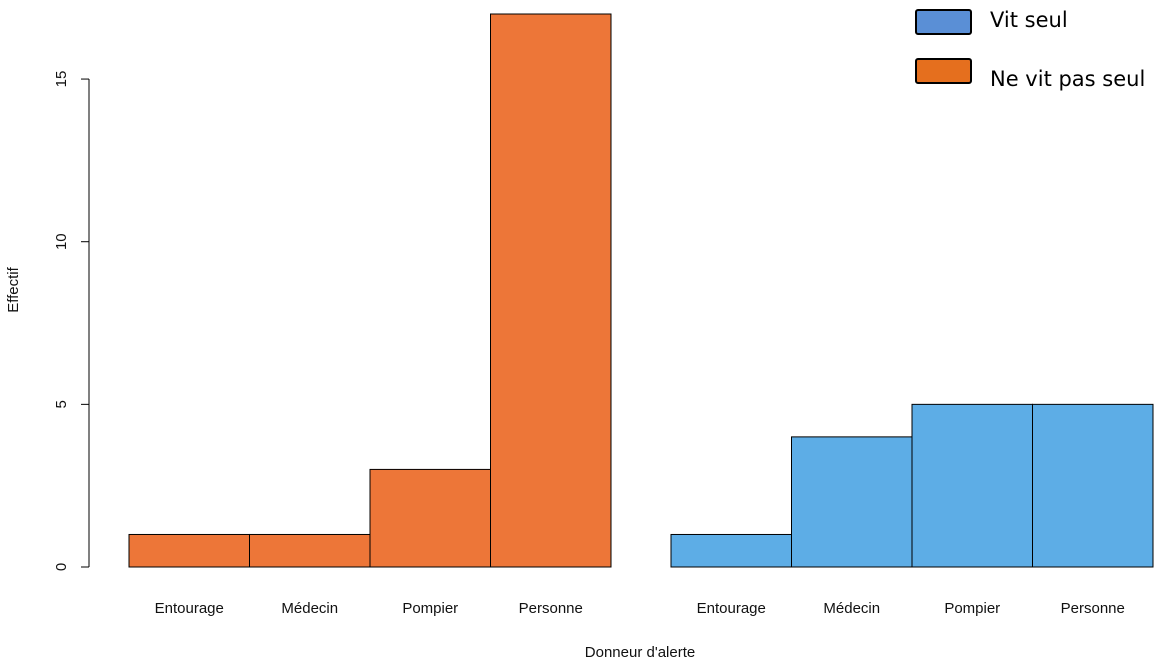 The image size is (1176, 664). I want to click on bar-vit-seul-entourage, so click(731, 550).